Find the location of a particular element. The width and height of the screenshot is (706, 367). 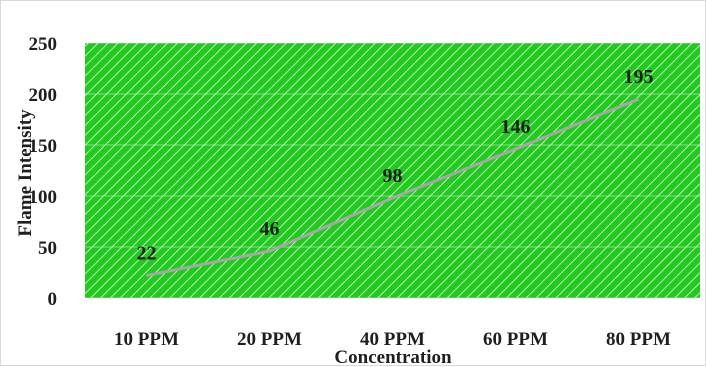

x-axis-ticks: 10 PPM 20 PPM 40 PPM 60 PPM 80 PPM is located at coordinates (392, 339).